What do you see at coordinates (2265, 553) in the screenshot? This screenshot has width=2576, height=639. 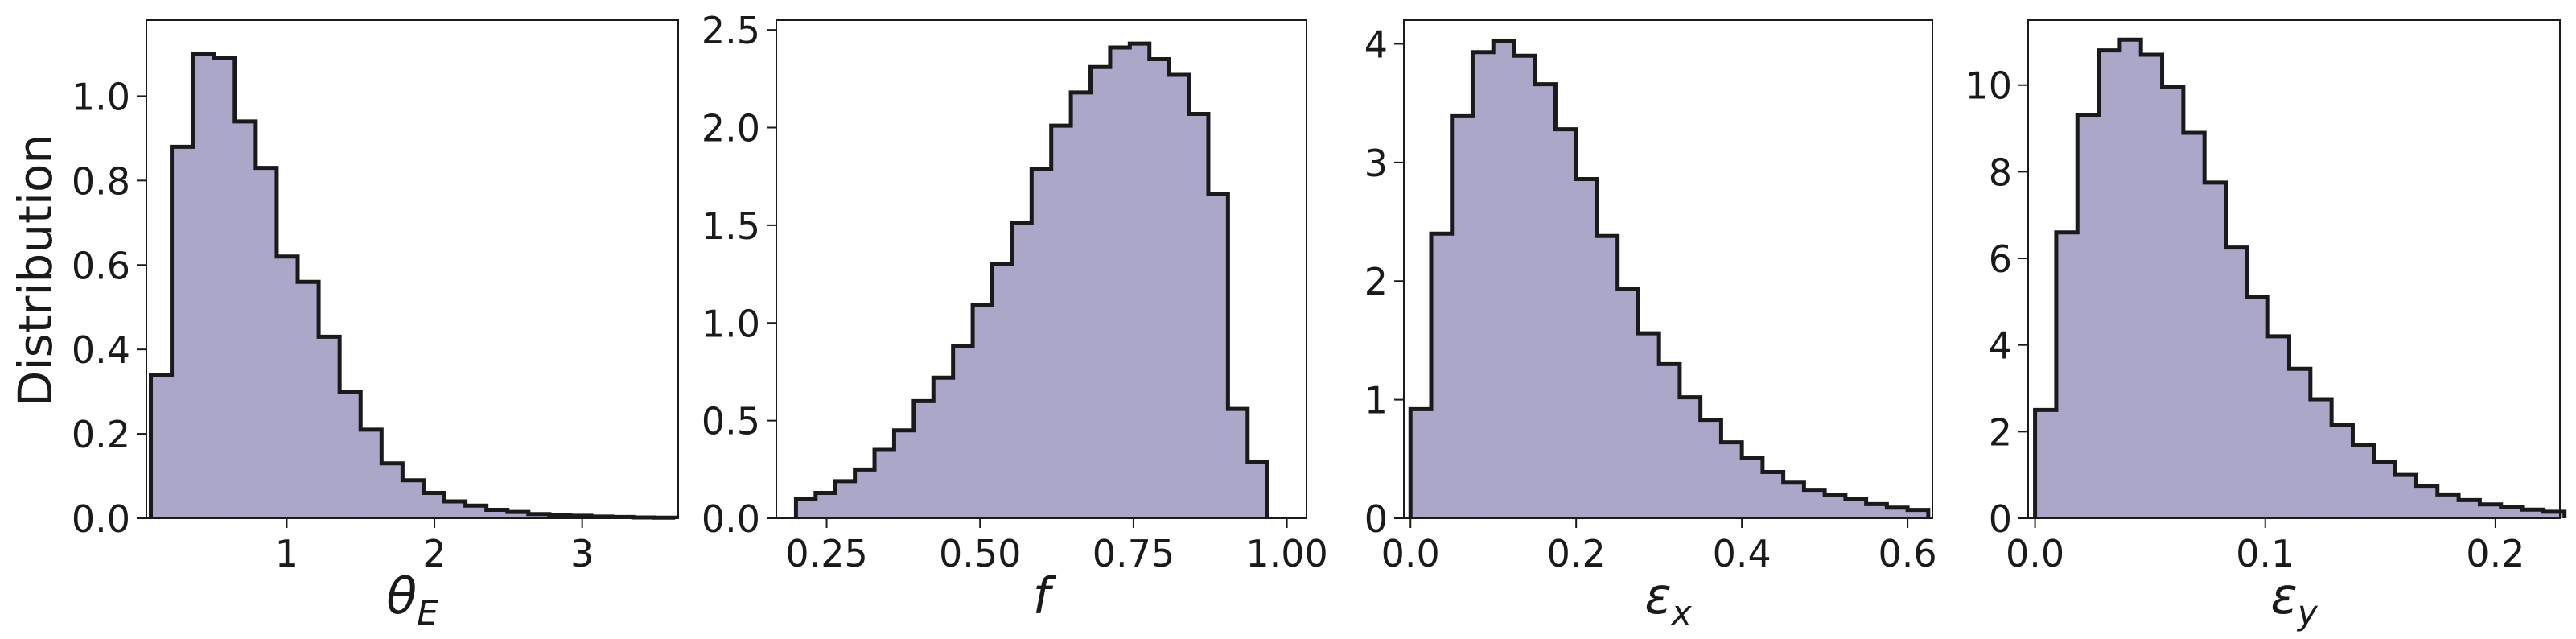 I see `x-tick-label: 0.1` at bounding box center [2265, 553].